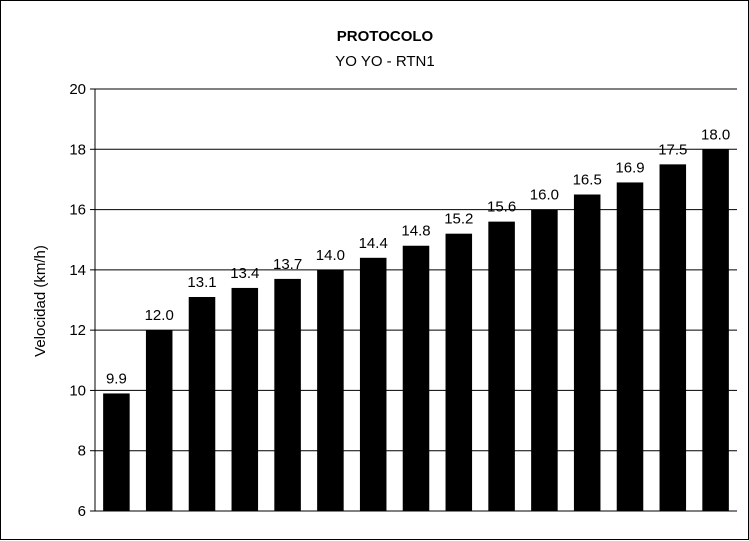 The image size is (749, 541). I want to click on data-label: 16.5, so click(587, 180).